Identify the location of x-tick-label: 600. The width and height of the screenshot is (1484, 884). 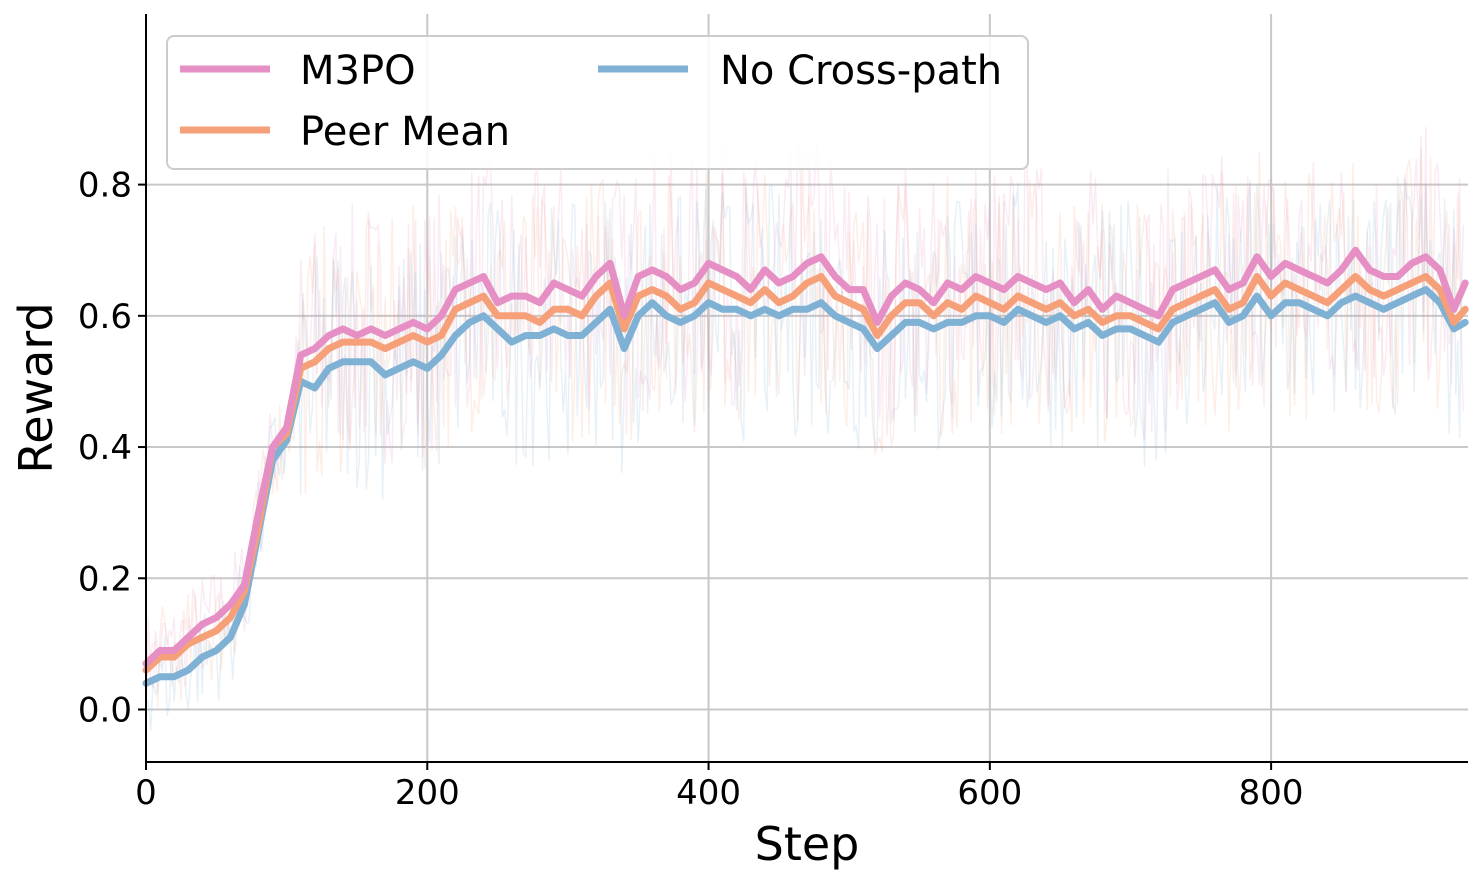
(989, 793).